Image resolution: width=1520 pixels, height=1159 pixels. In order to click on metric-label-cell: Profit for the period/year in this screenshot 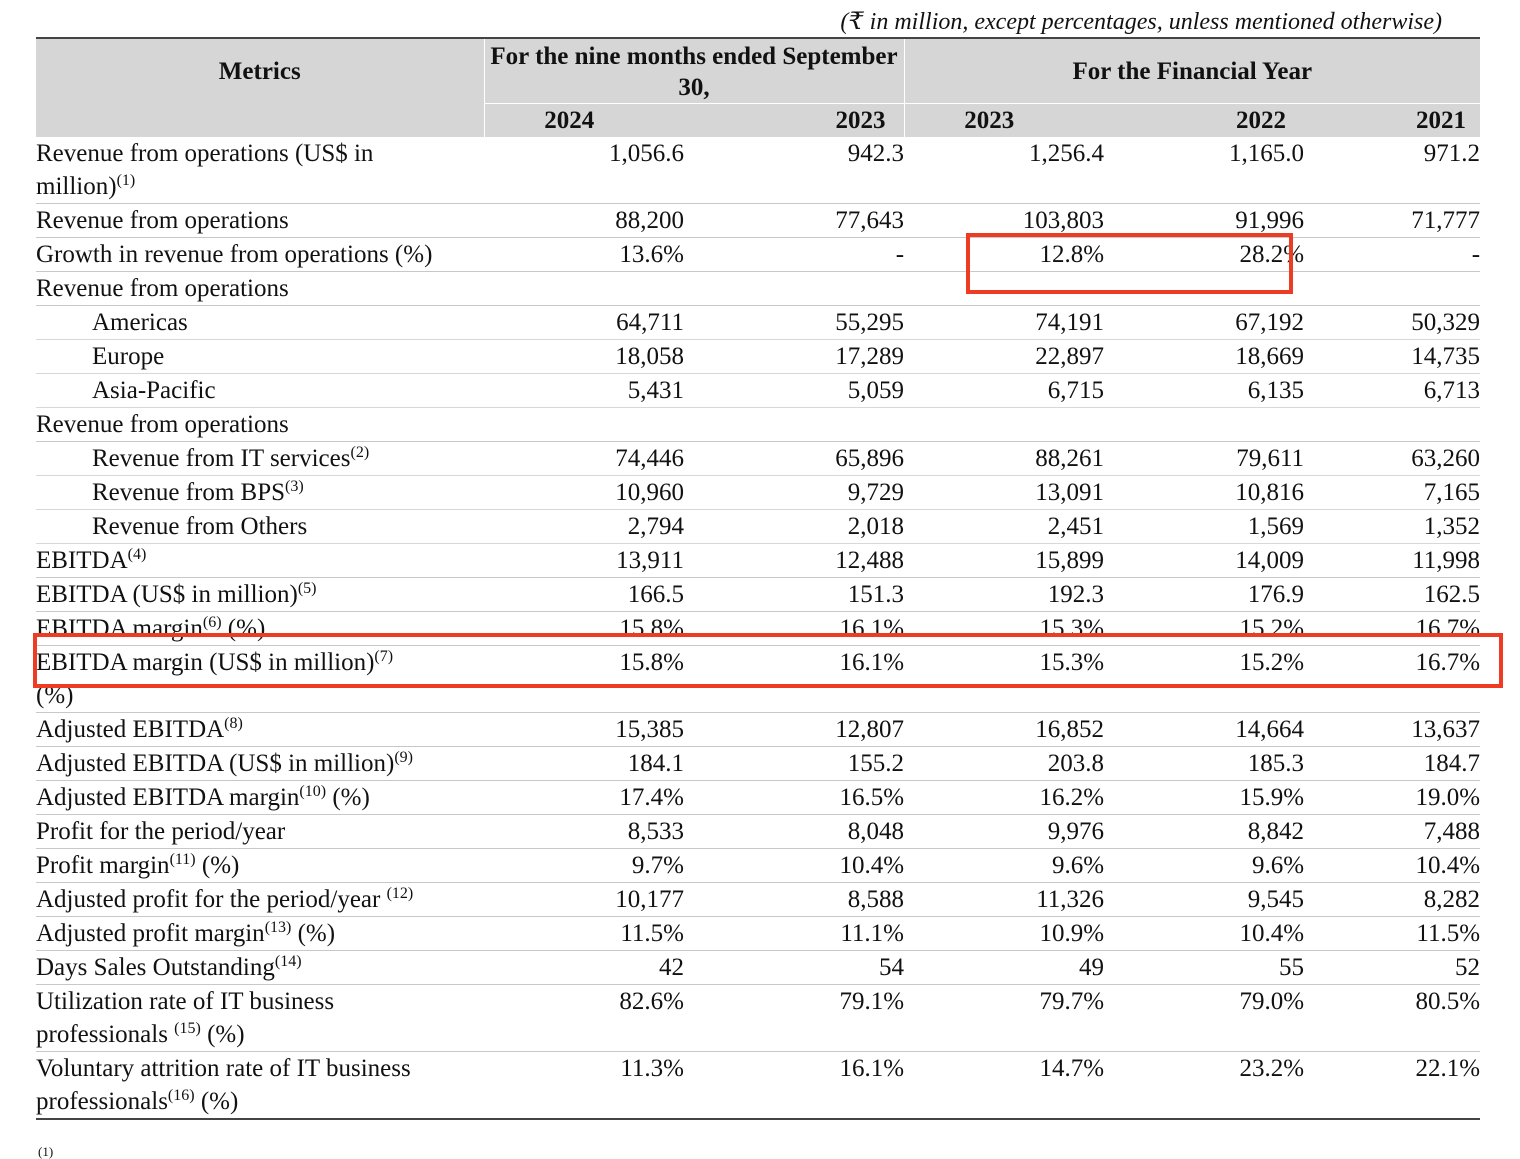, I will do `click(260, 831)`.